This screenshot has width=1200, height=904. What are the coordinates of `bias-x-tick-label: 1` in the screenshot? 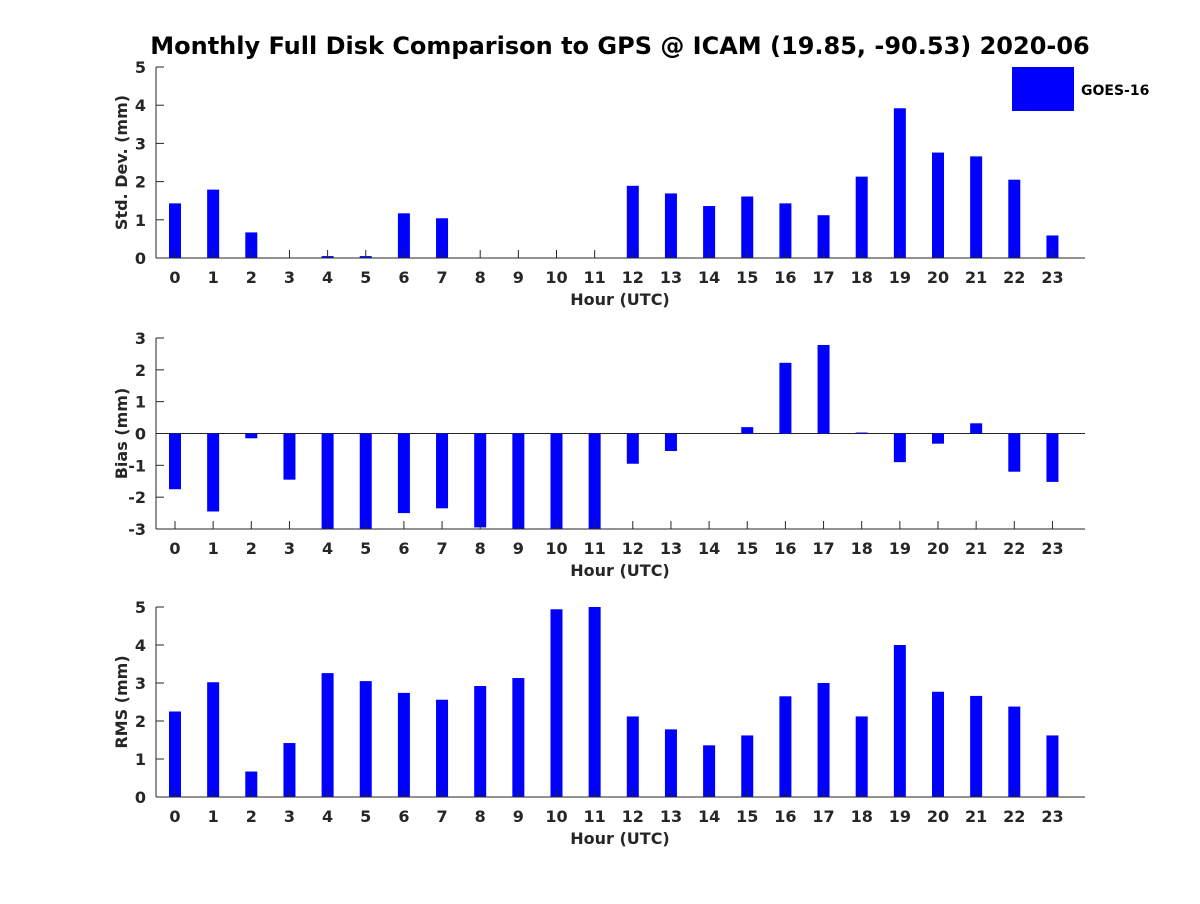 It's located at (213, 548).